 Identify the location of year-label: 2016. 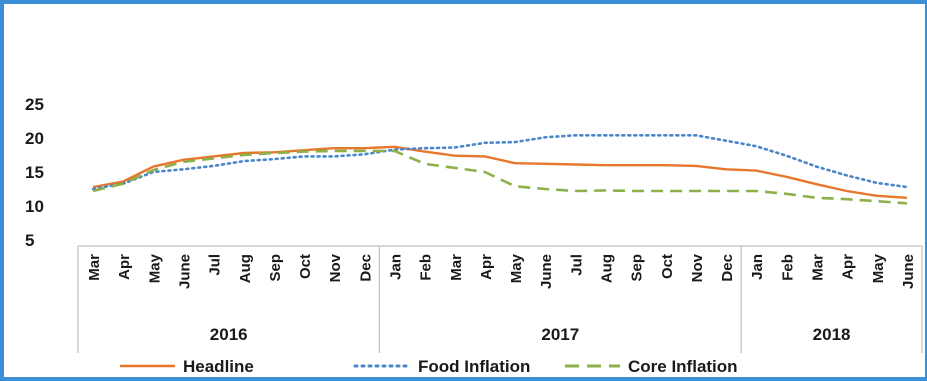
(229, 334).